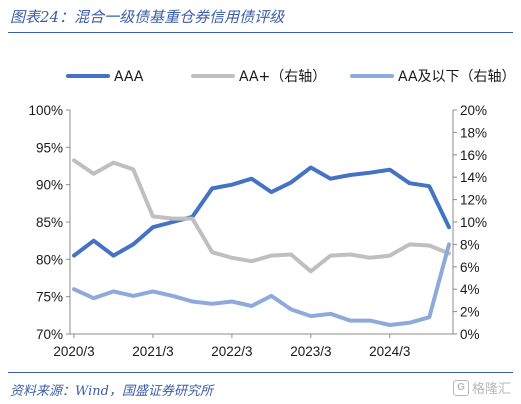 The image size is (521, 404). What do you see at coordinates (491, 388) in the screenshot?
I see `watermark-text: 格隆汇` at bounding box center [491, 388].